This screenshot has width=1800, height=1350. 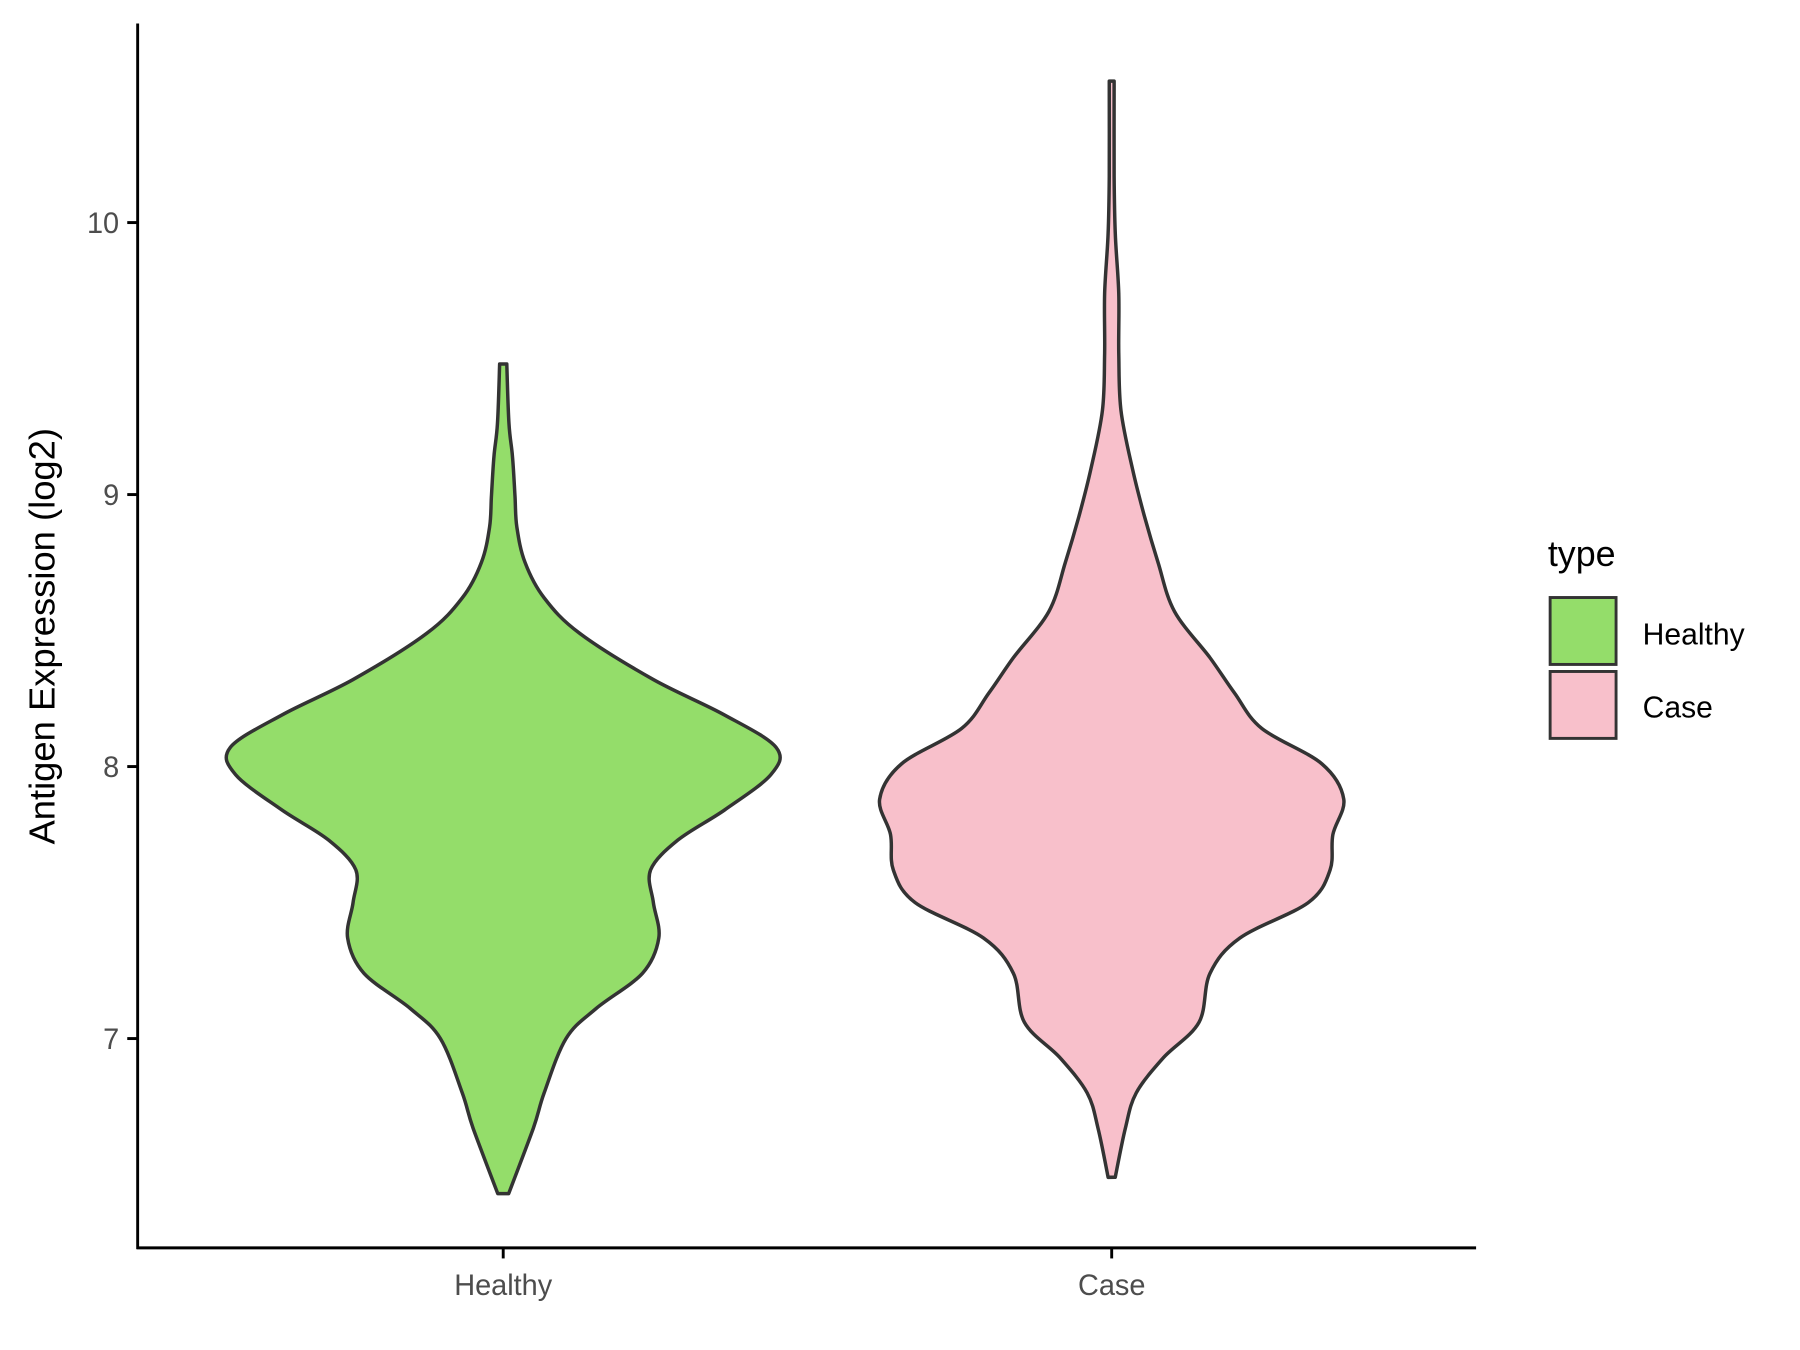 I want to click on legend-label-case: Case, so click(x=1678, y=707).